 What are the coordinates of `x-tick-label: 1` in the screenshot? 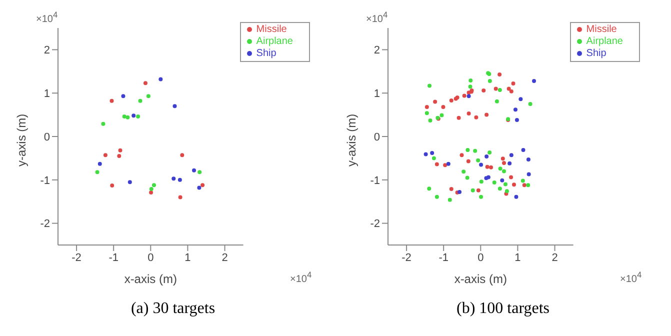 It's located at (187, 258).